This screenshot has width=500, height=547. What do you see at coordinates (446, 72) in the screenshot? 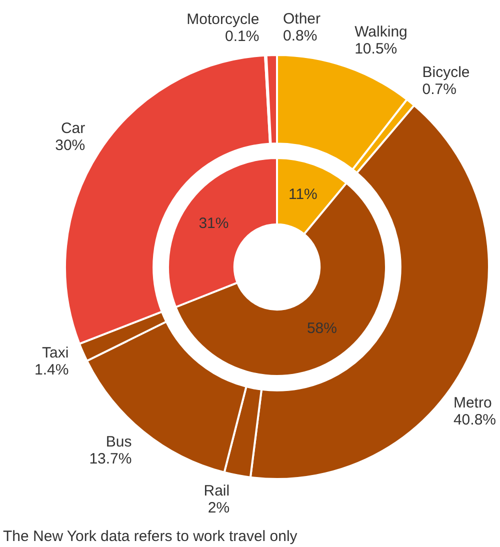
I see `slice-label: Bicycle` at bounding box center [446, 72].